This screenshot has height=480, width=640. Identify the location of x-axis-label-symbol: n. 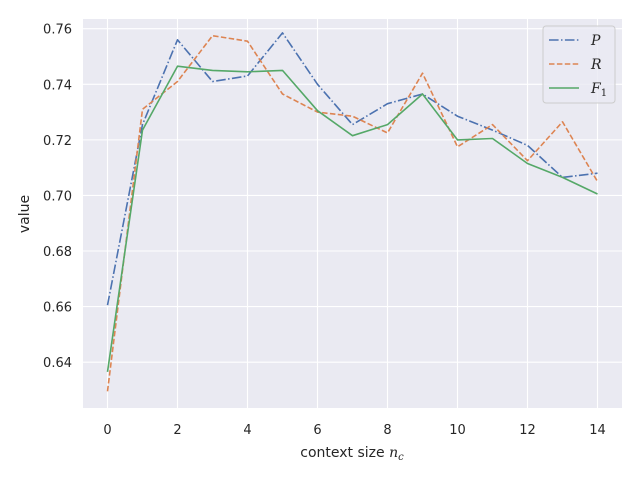
(393, 453).